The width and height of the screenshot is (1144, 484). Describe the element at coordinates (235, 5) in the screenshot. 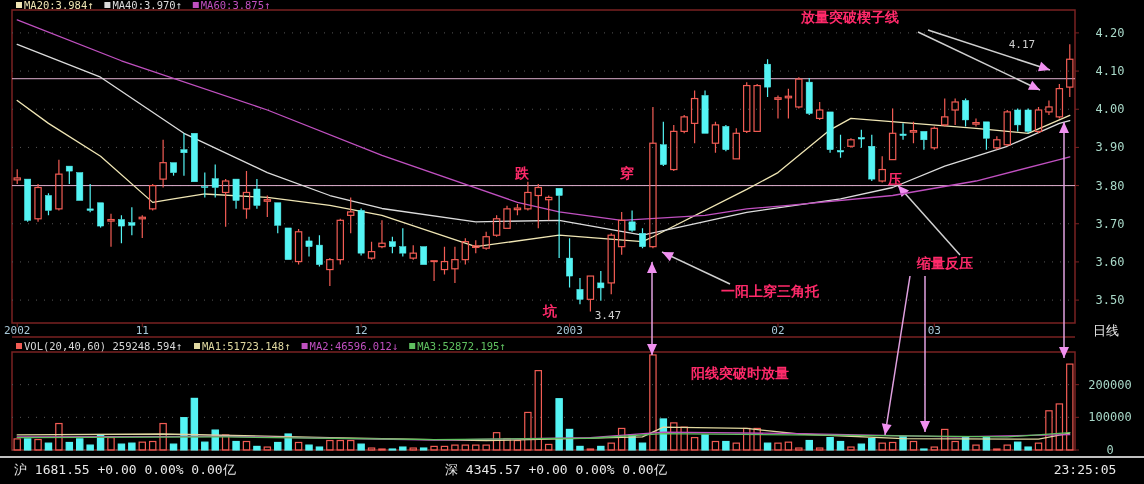

I see `legend-label: MA60:3.875↑` at that location.